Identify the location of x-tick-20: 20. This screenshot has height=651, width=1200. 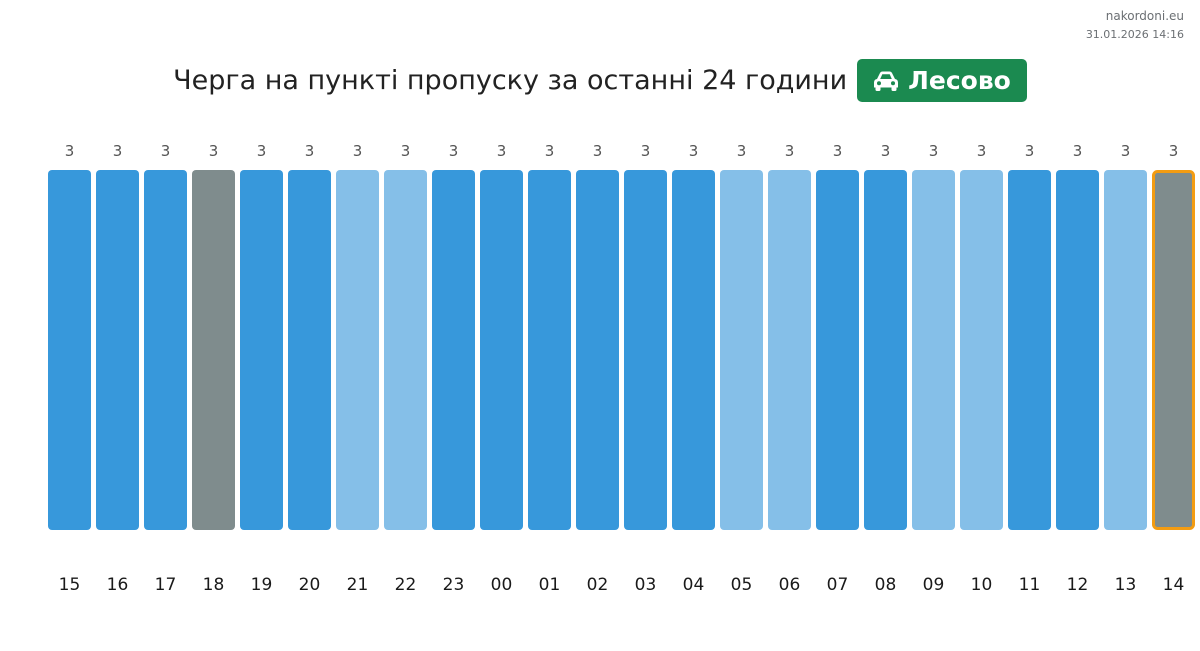
(310, 585).